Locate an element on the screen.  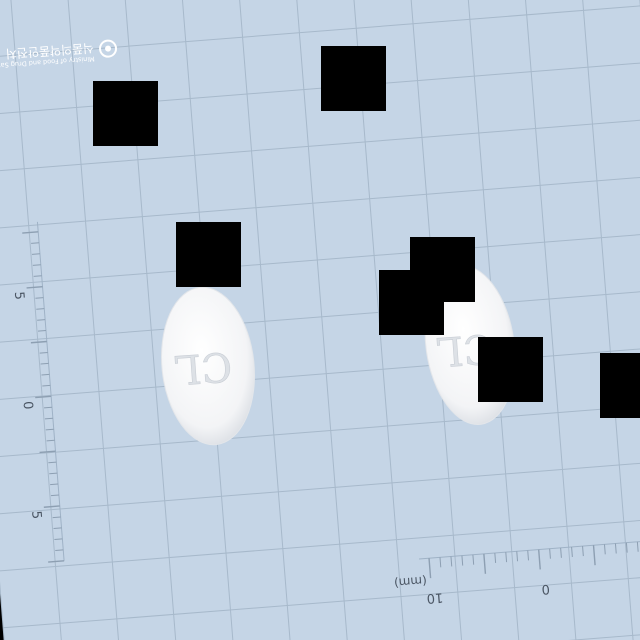
logo-korean-text: 식품의약품안전처 is located at coordinates (49, 51).